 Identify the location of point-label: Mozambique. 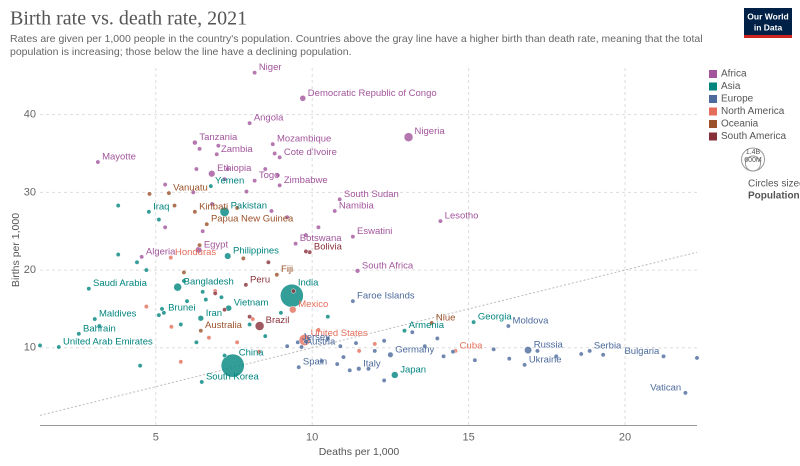
(304, 139).